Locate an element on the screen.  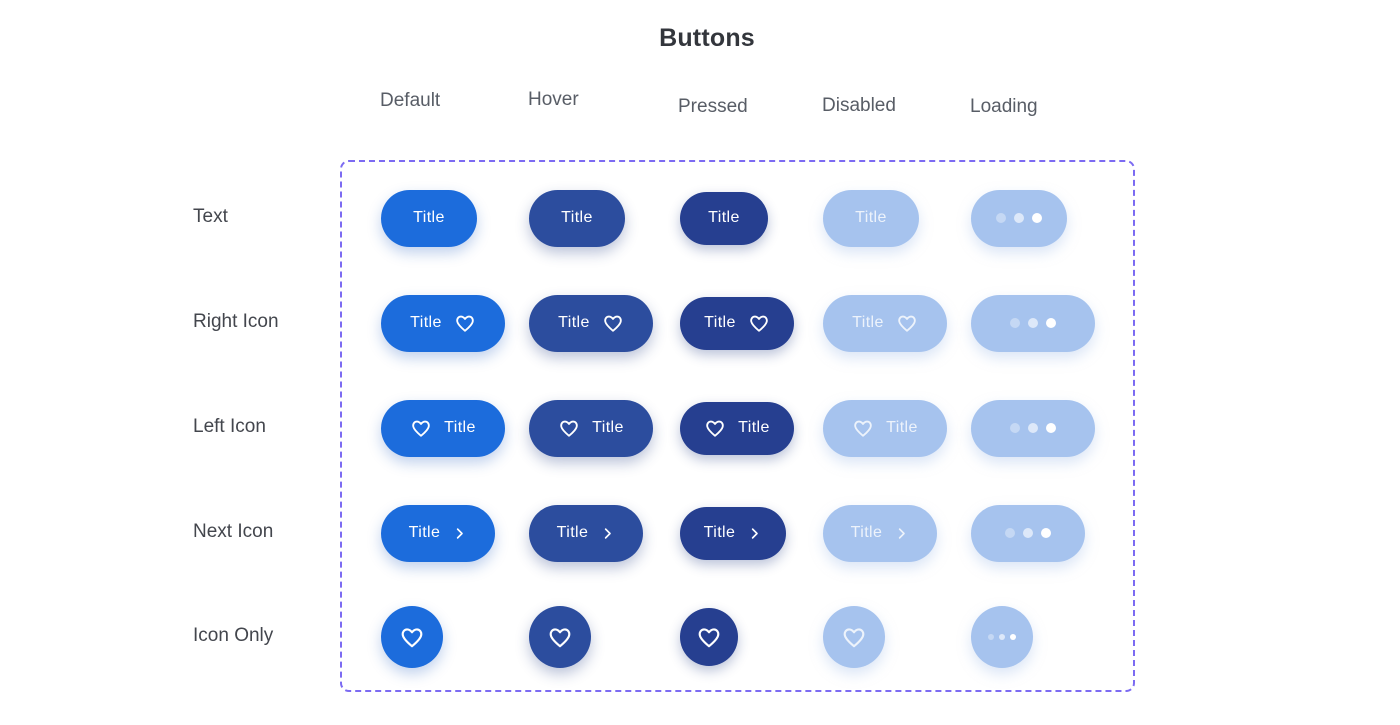
button-text-pressed: Title is located at coordinates (724, 218).